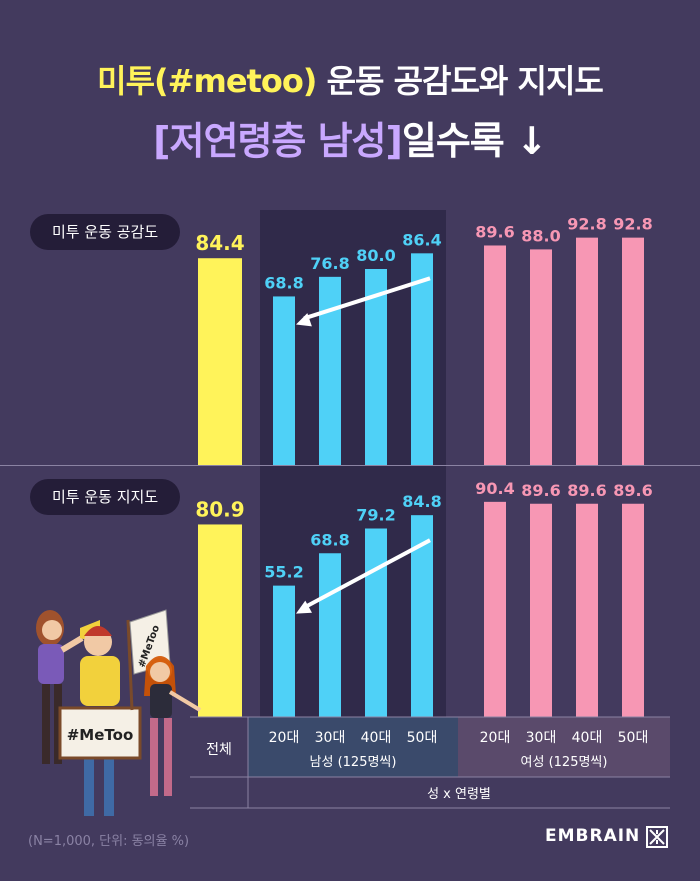  What do you see at coordinates (375, 255) in the screenshot?
I see `data-label-0-3: 80.0` at bounding box center [375, 255].